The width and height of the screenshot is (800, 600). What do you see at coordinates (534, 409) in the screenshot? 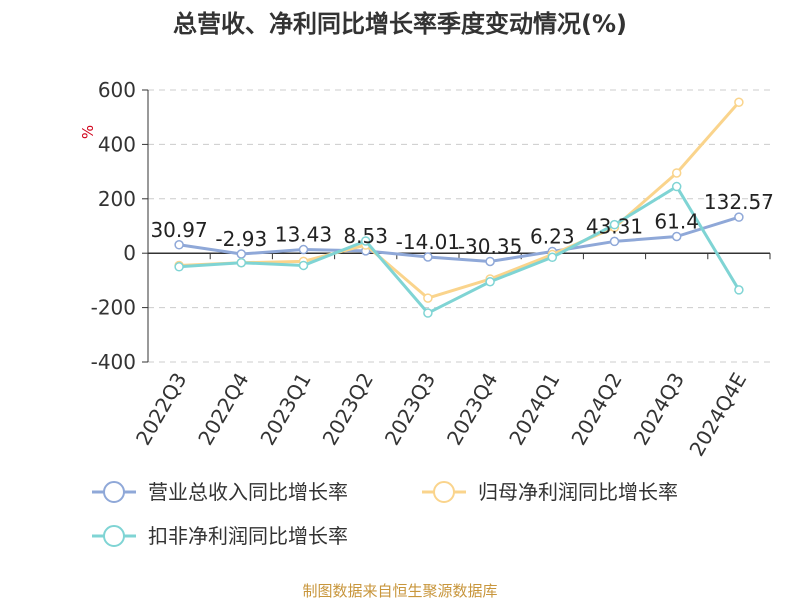
I see `x-tick-label: 2024Q1` at bounding box center [534, 409].